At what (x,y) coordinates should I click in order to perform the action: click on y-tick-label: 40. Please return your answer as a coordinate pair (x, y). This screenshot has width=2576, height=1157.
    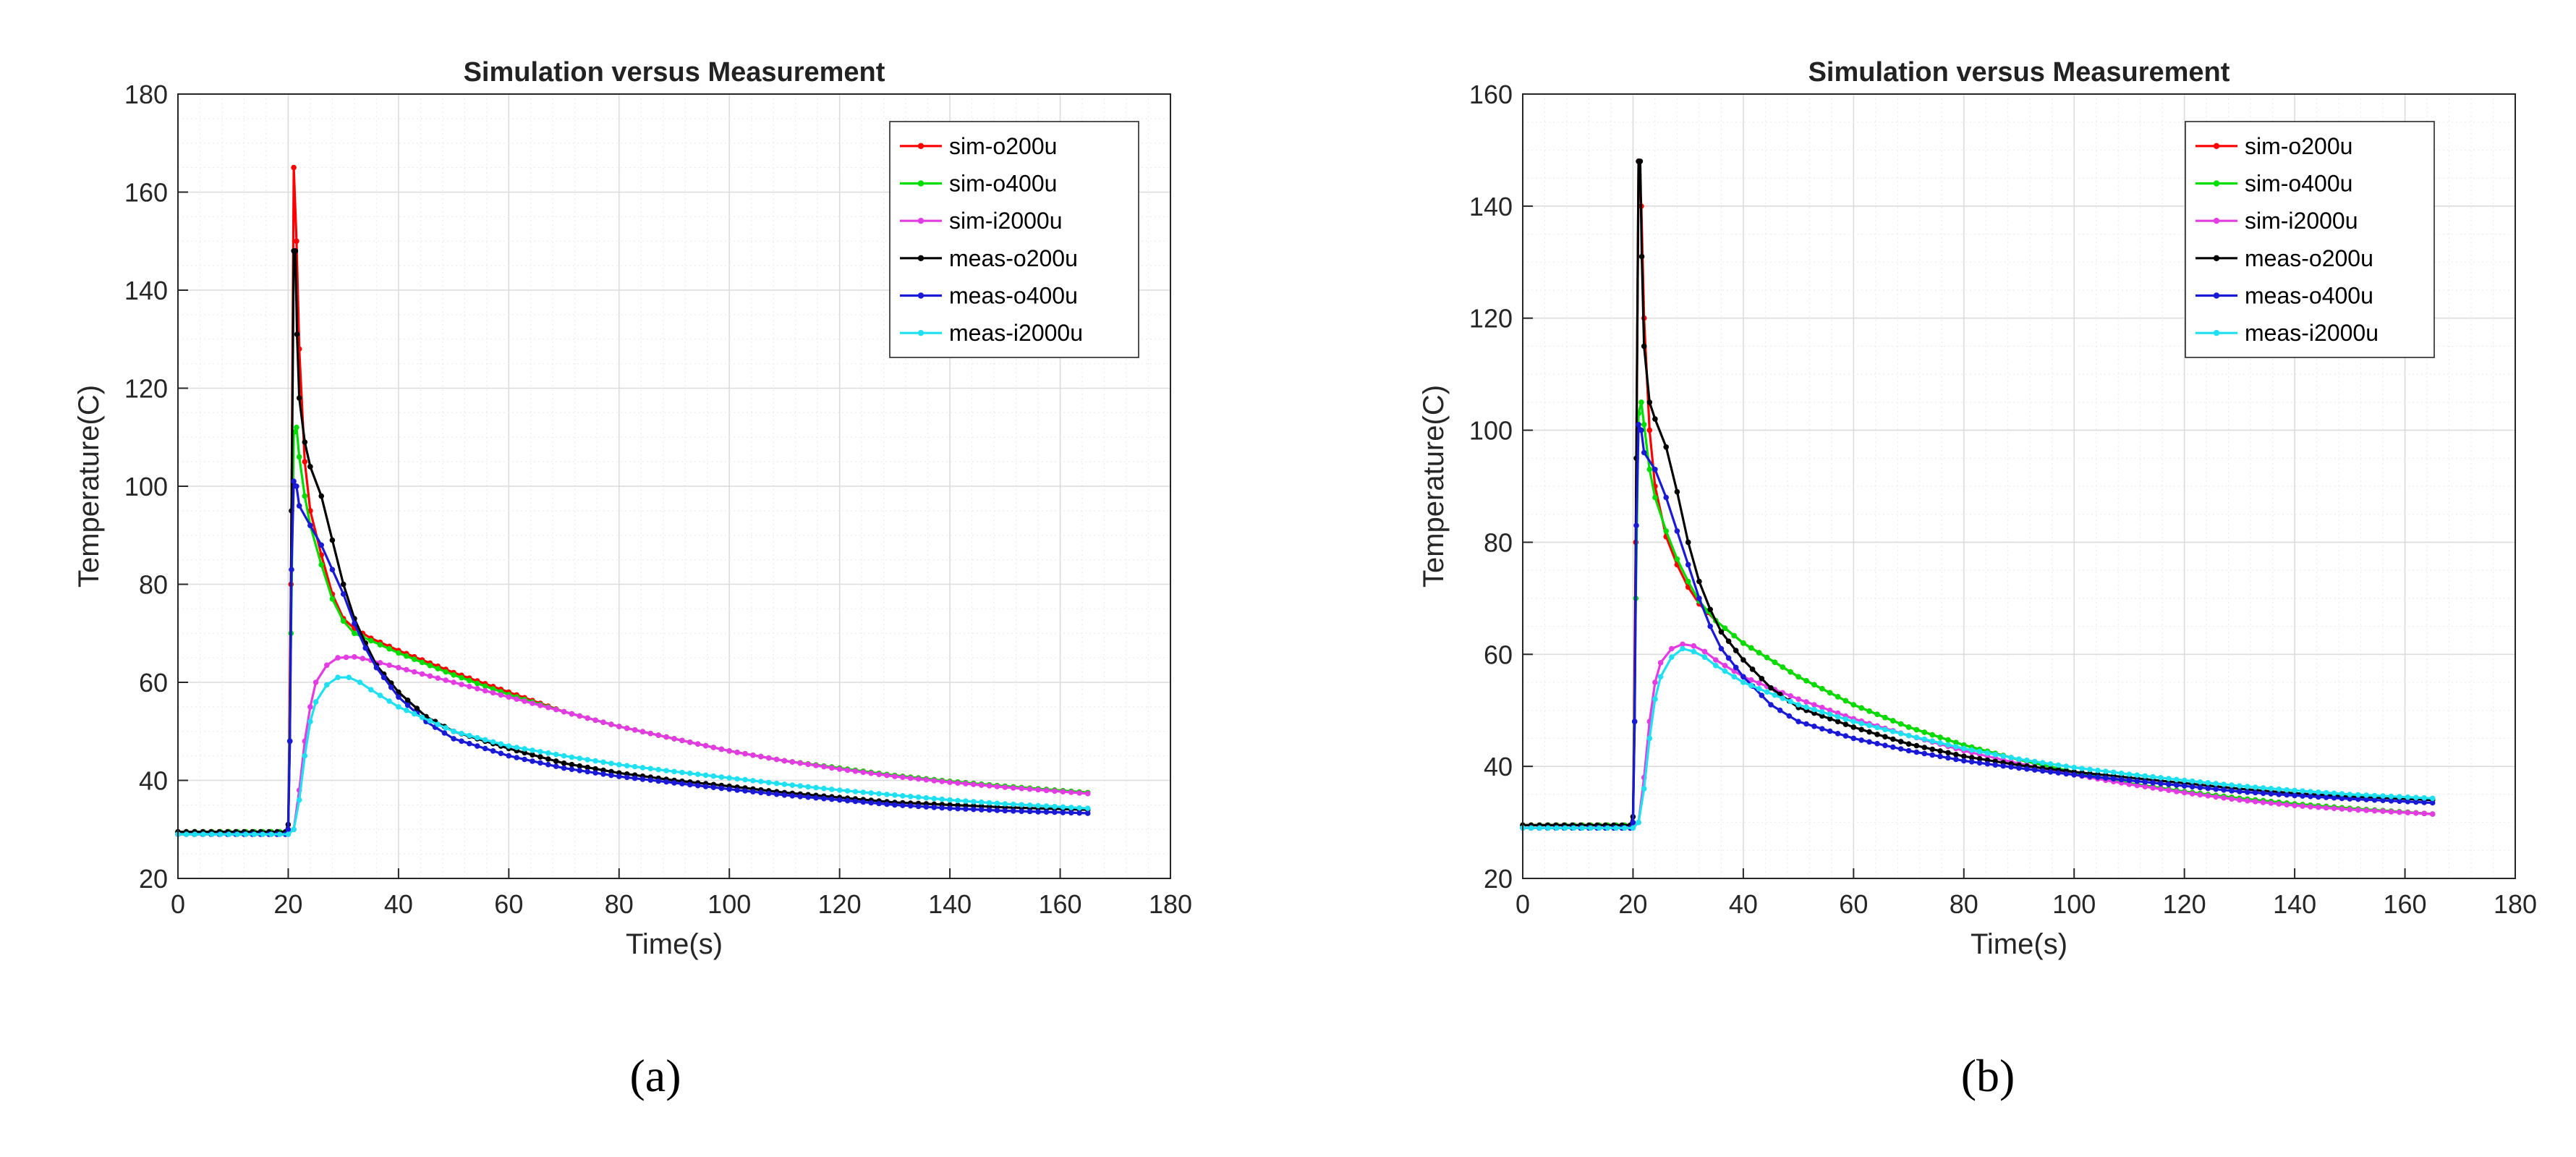
    Looking at the image, I should click on (153, 781).